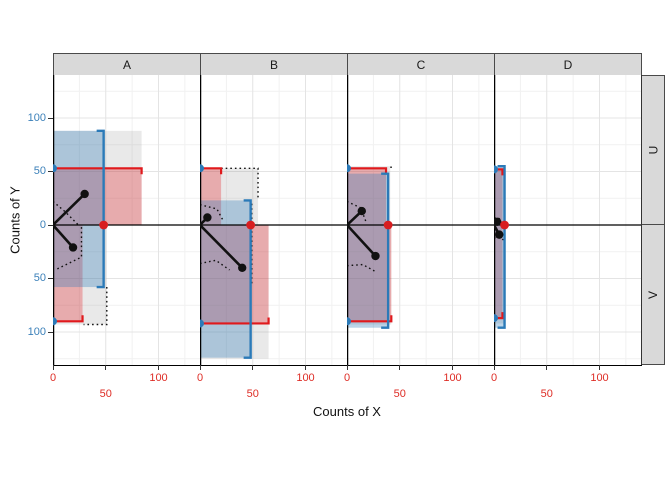 Image resolution: width=672 pixels, height=480 pixels. I want to click on facet-panel-d, so click(567, 220).